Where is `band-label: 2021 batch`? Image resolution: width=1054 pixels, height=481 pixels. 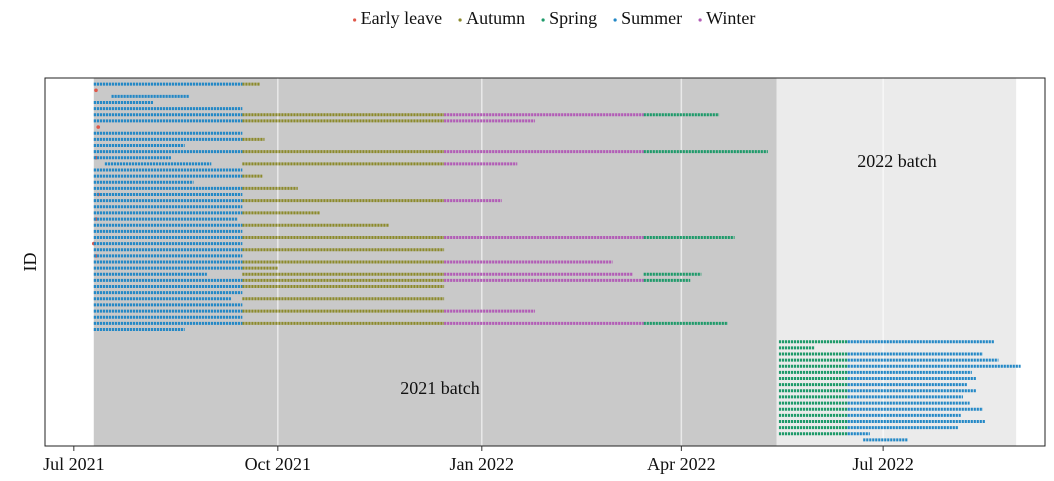 band-label: 2021 batch is located at coordinates (439, 388).